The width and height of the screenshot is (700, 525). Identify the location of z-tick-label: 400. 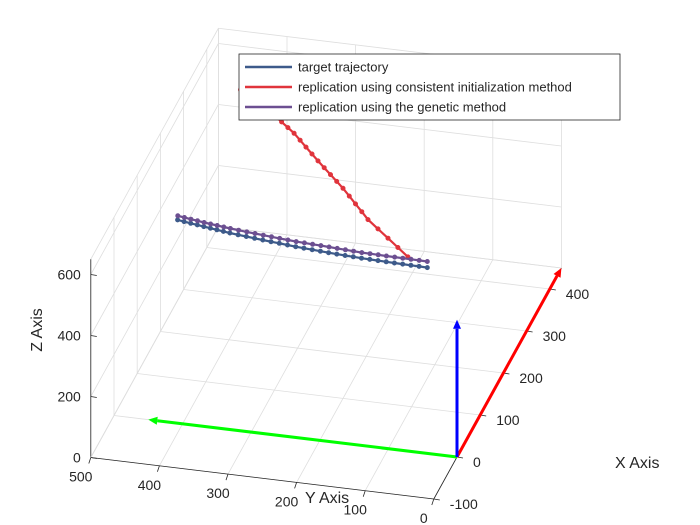
(69, 336).